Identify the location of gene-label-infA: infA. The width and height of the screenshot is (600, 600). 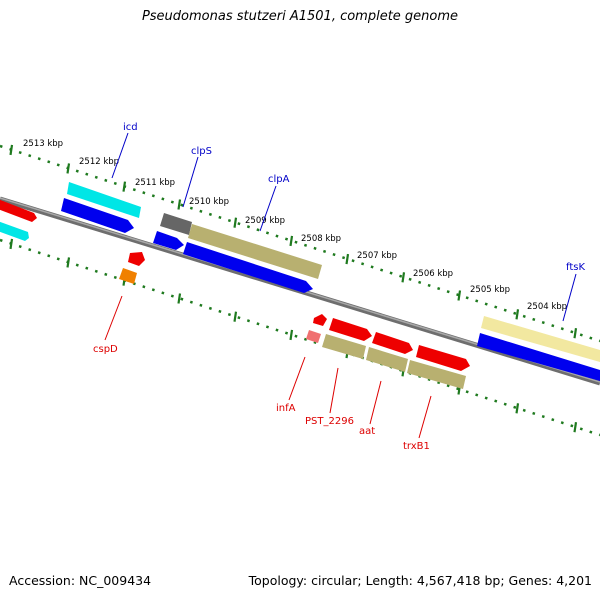
(286, 408).